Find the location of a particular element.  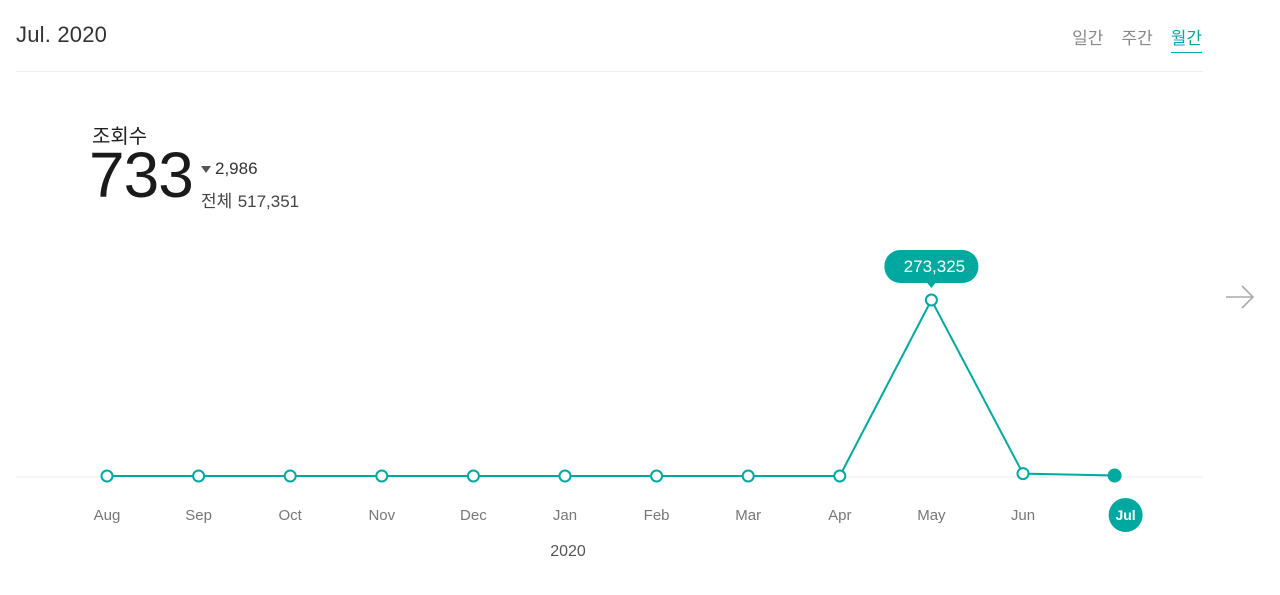

x-tick-label: Sep is located at coordinates (198, 515).